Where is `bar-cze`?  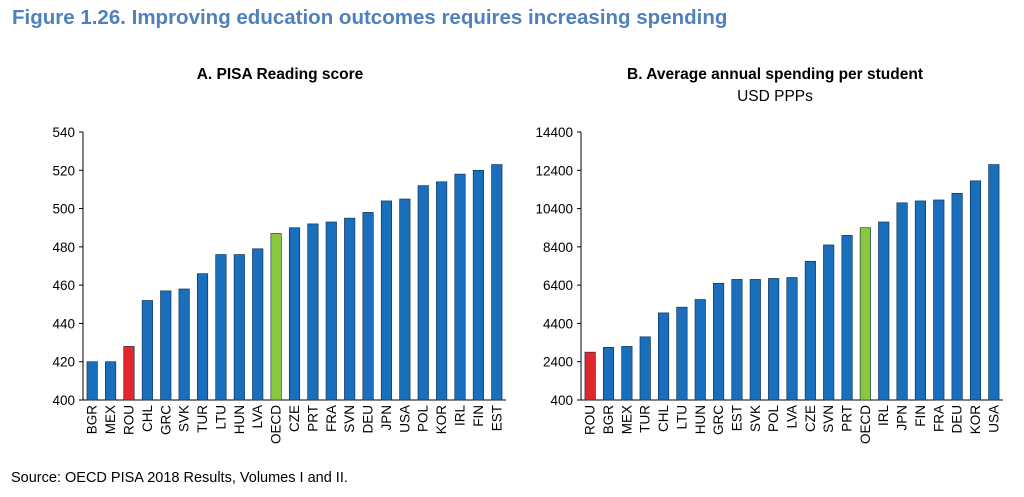
bar-cze is located at coordinates (810, 330).